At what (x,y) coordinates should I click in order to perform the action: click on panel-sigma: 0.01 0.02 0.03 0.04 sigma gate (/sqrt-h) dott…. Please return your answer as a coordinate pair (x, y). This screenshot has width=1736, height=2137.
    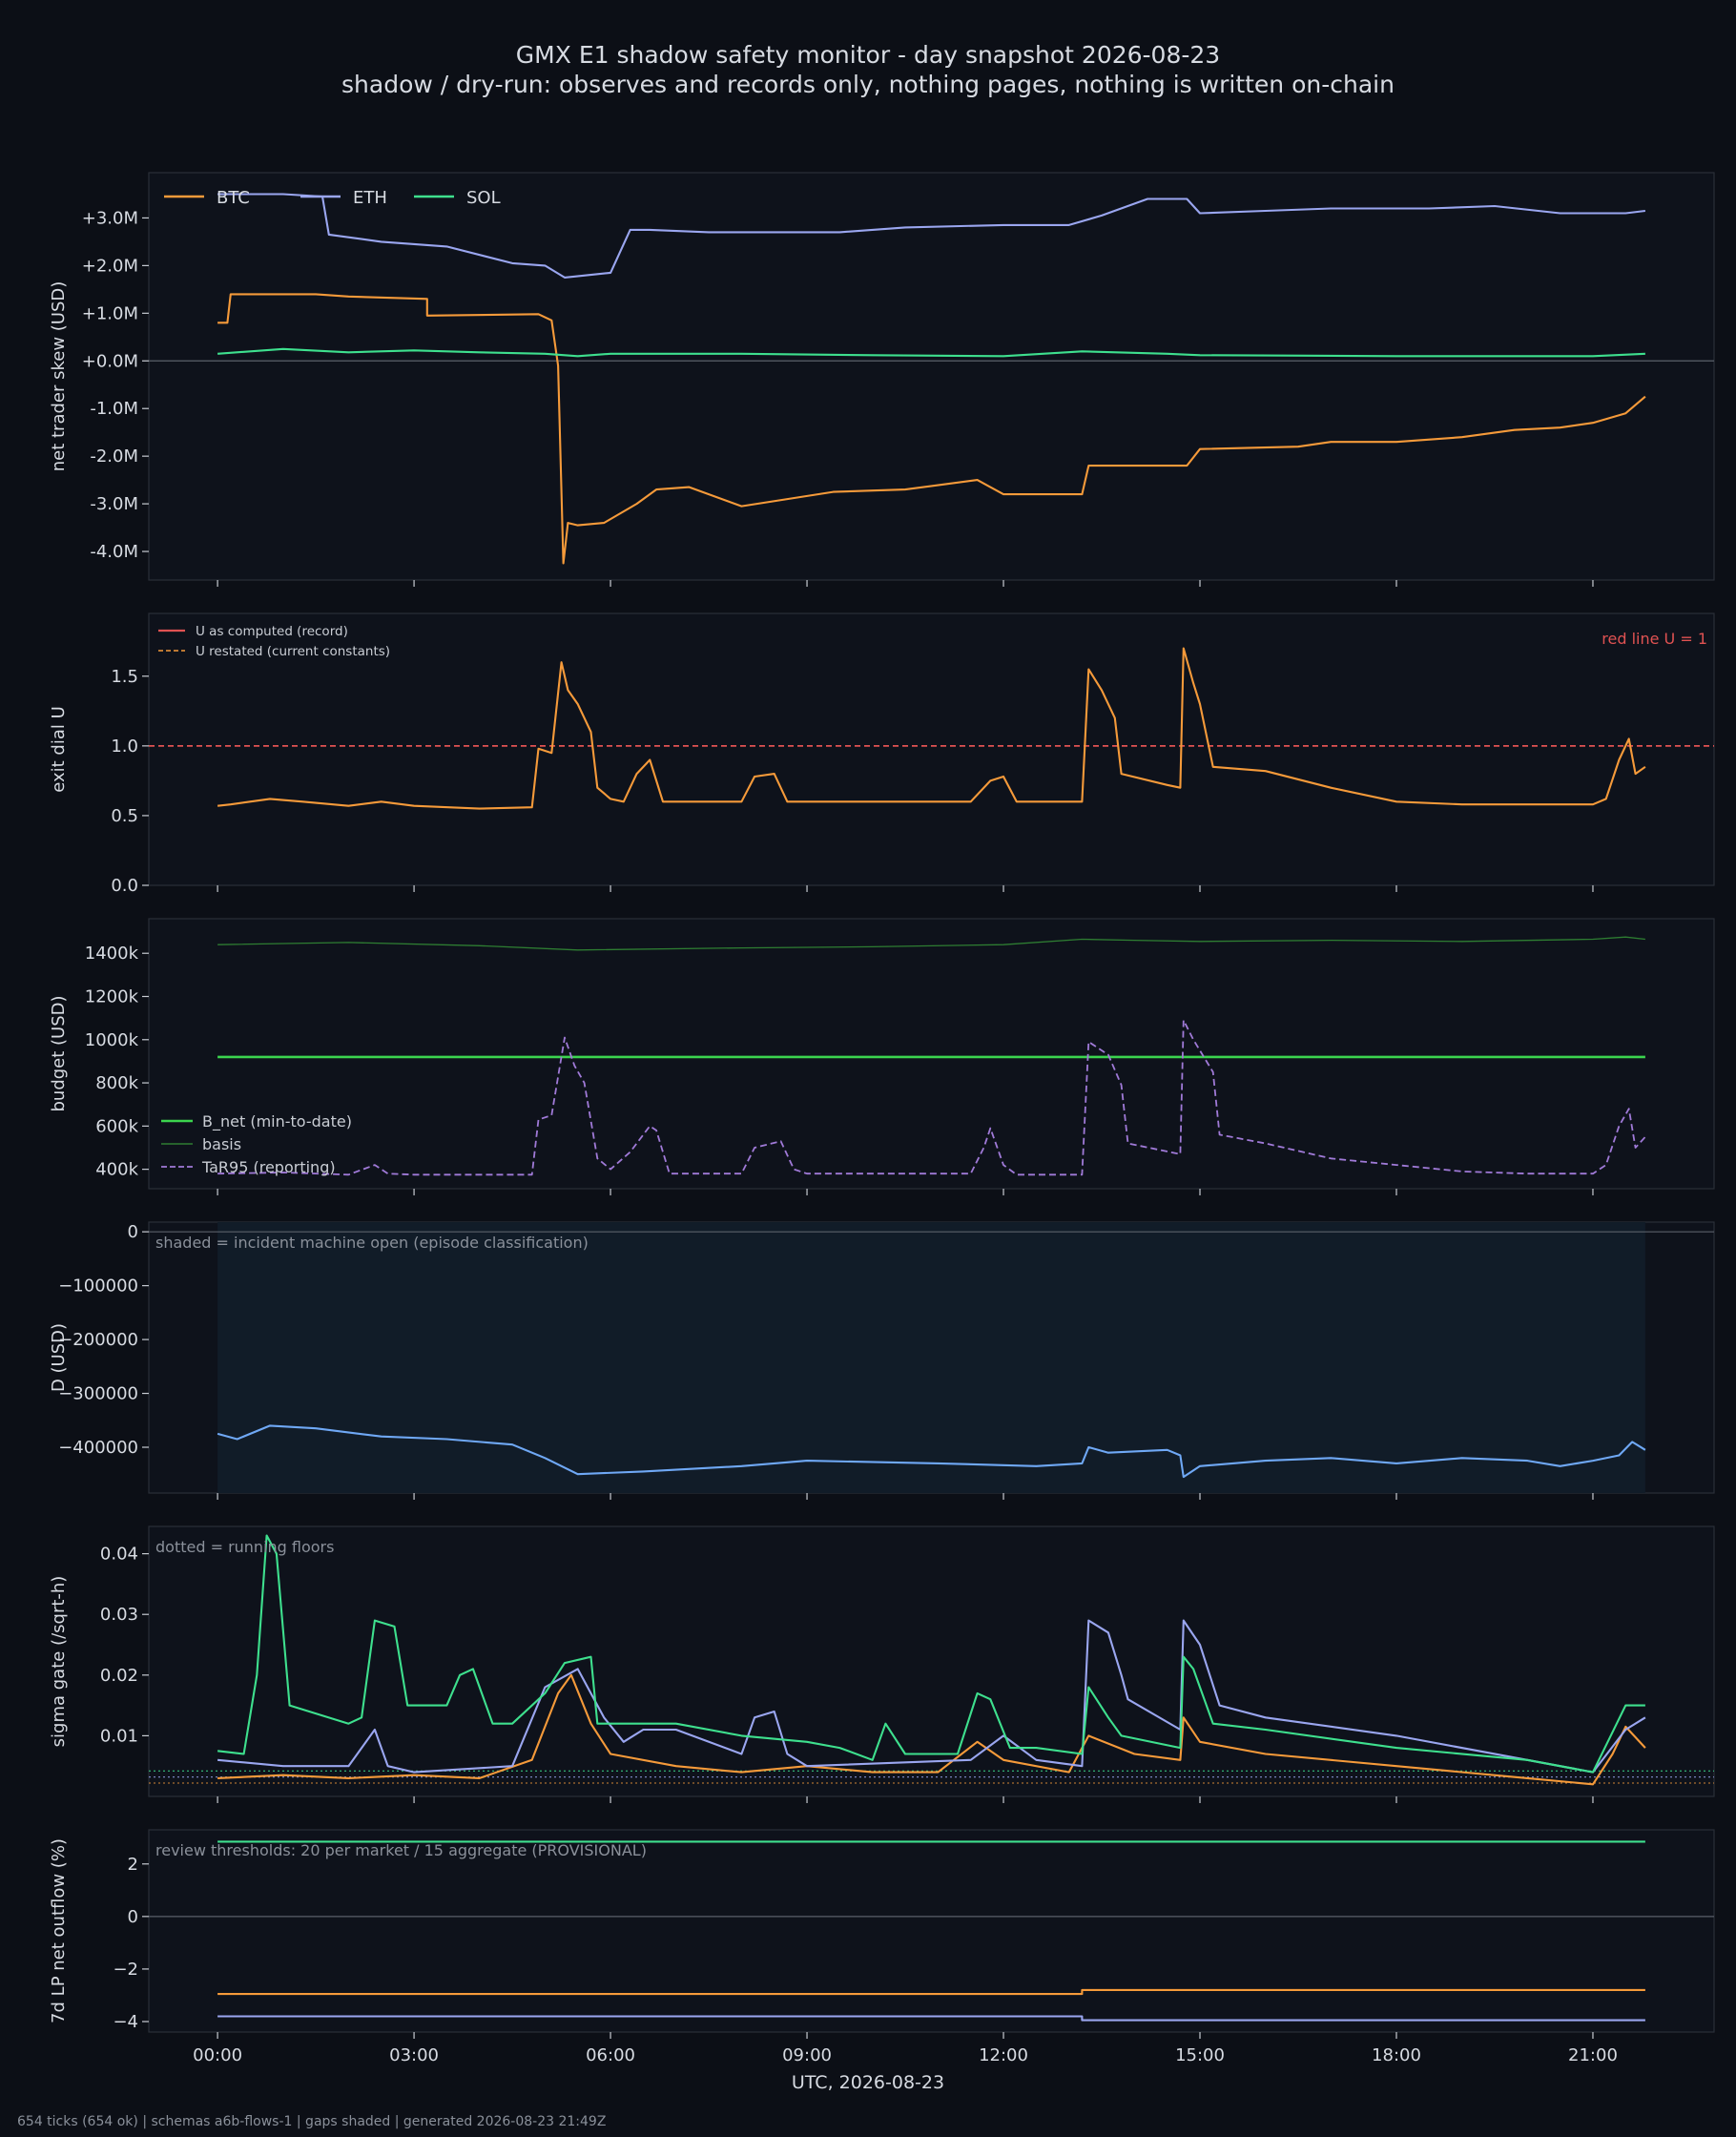
    Looking at the image, I should click on (882, 1664).